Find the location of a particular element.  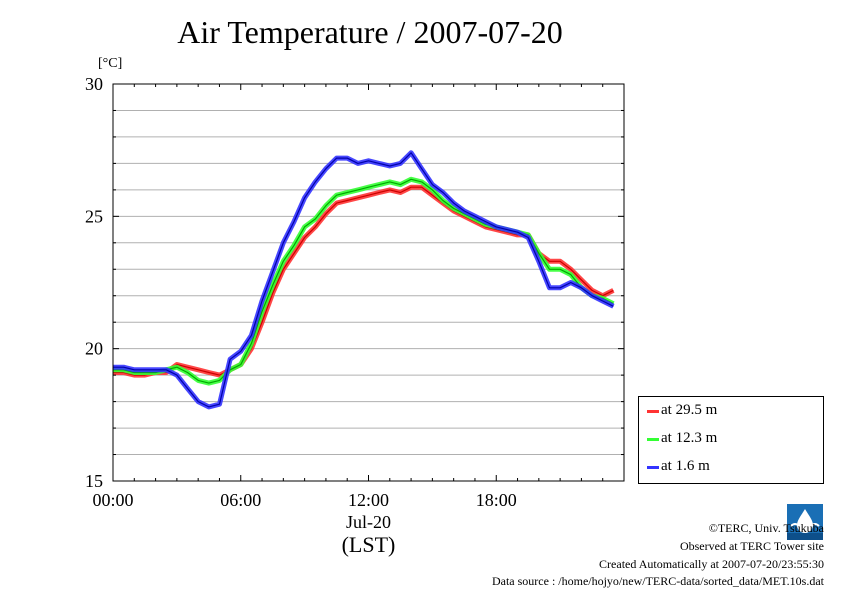

observed-text: Observed at TERC Tower site is located at coordinates (751, 546).